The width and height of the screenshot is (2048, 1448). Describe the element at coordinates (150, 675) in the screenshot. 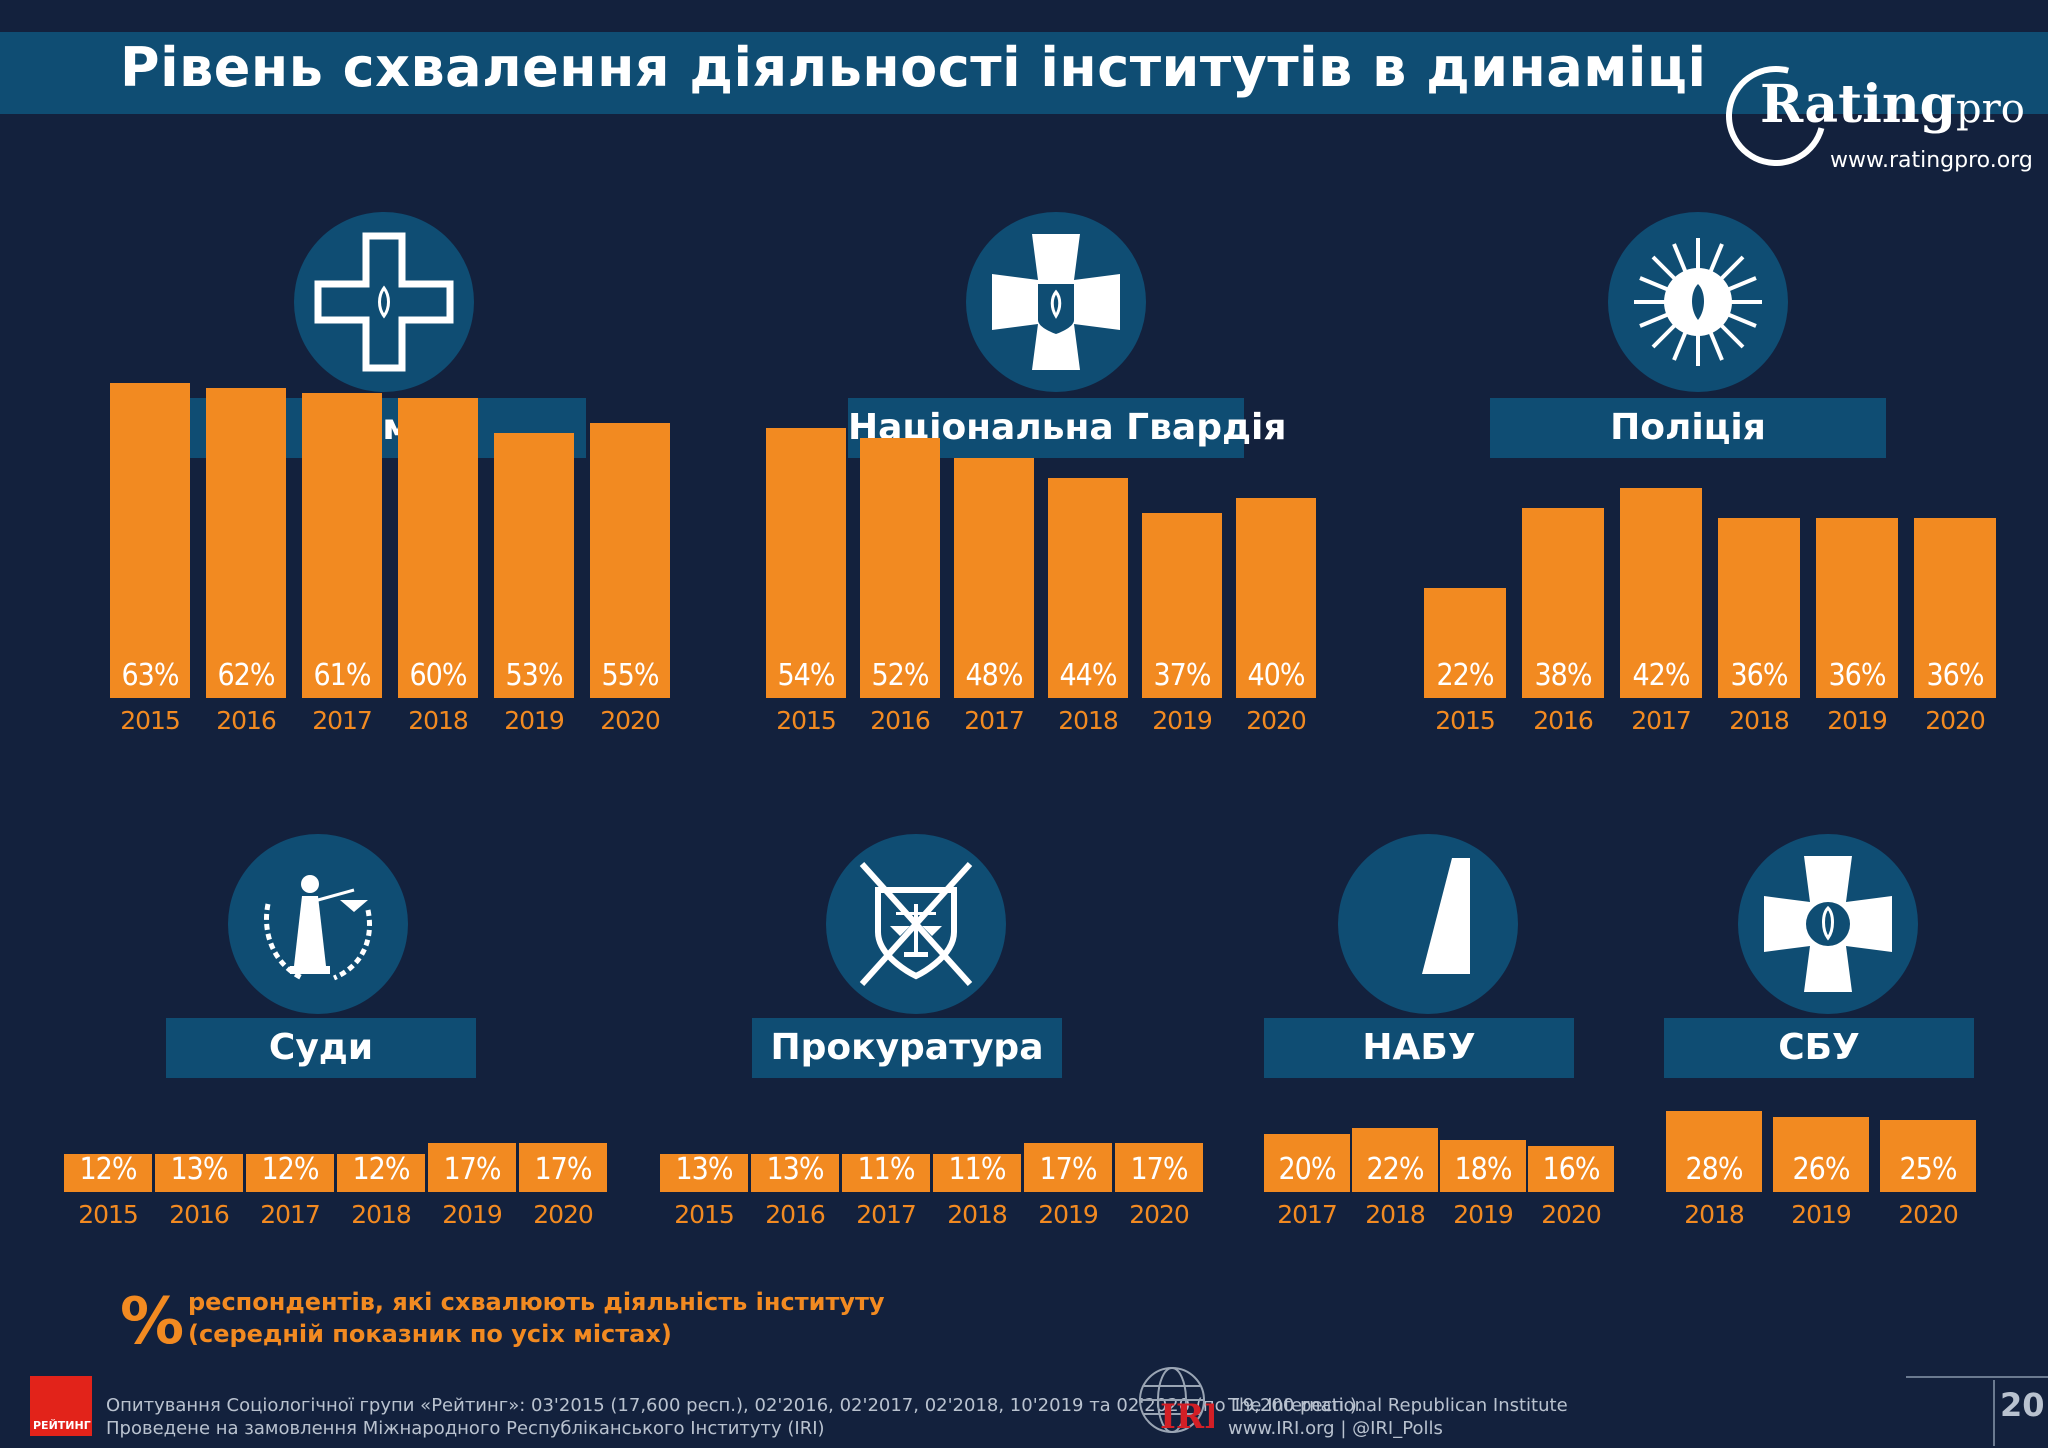

I see `bar-value-label: 63%` at that location.